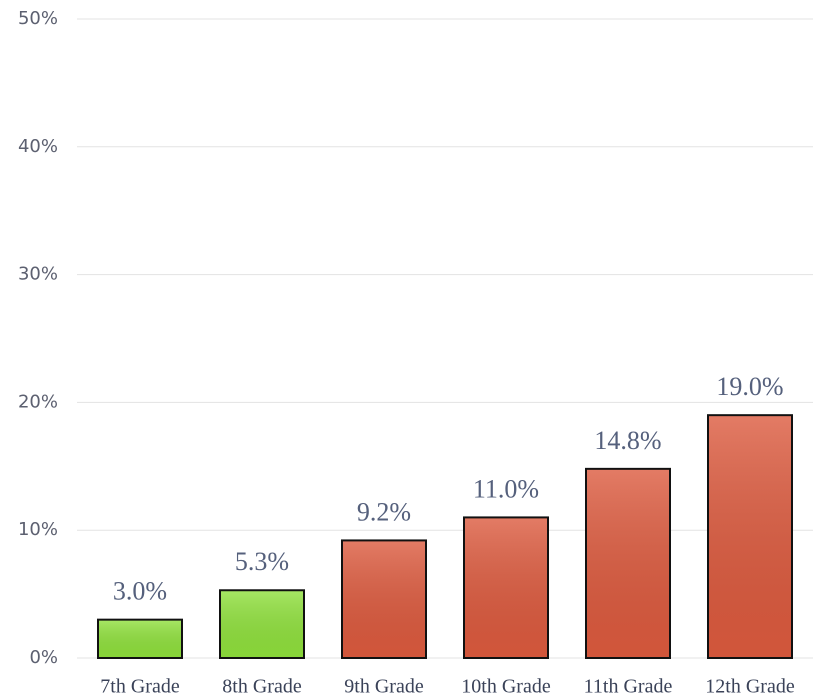  Describe the element at coordinates (38, 18) in the screenshot. I see `y-tick-label: 50%` at that location.